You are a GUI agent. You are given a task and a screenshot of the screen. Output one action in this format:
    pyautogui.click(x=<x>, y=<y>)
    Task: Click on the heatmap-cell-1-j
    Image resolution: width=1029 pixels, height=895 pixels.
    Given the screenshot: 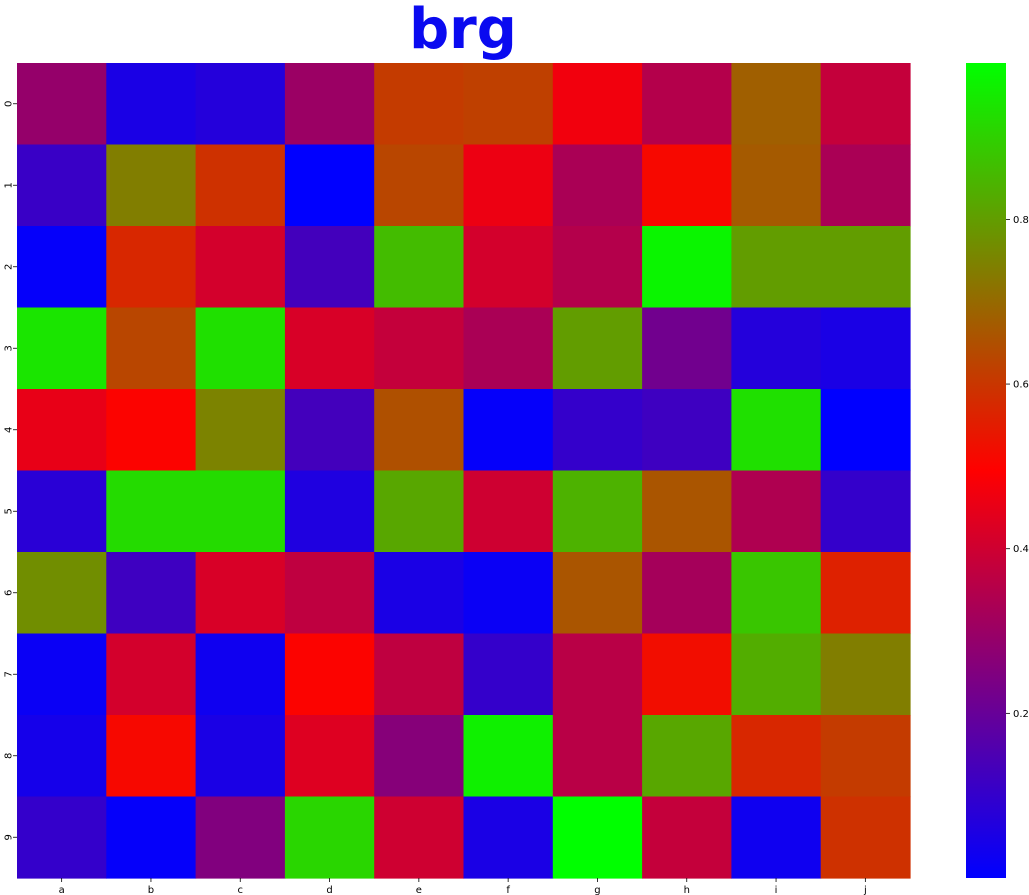 What is the action you would take?
    pyautogui.click(x=865, y=185)
    